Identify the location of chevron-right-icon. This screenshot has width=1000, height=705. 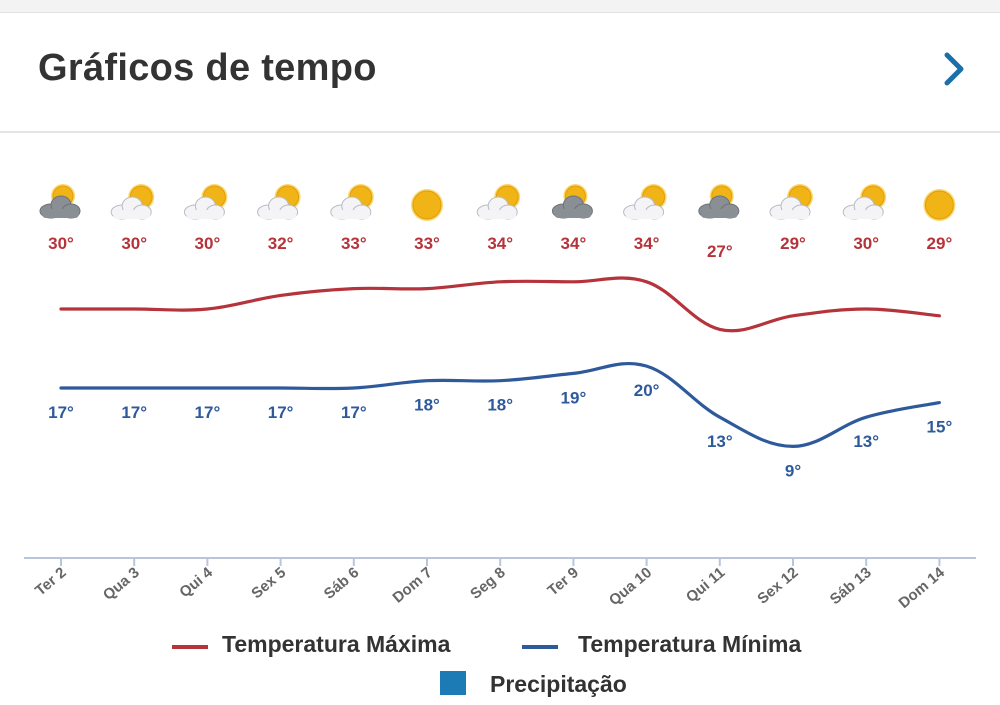
(954, 69).